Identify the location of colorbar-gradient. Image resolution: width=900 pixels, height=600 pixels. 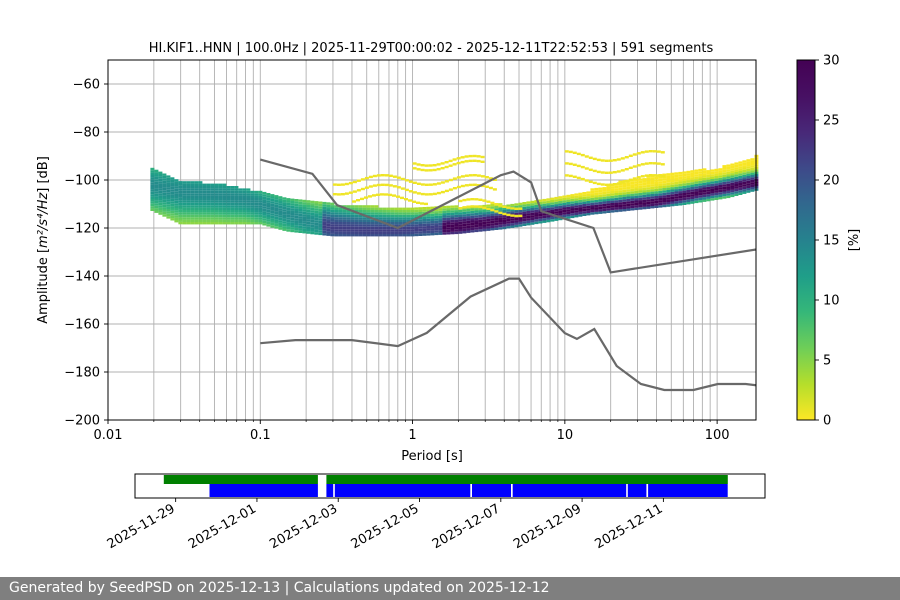
(806, 240).